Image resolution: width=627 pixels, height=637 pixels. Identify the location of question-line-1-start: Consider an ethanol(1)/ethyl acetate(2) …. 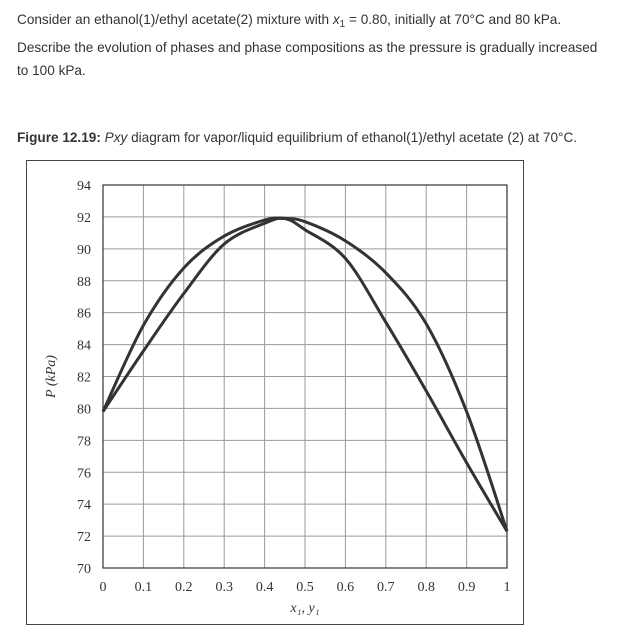
(175, 19).